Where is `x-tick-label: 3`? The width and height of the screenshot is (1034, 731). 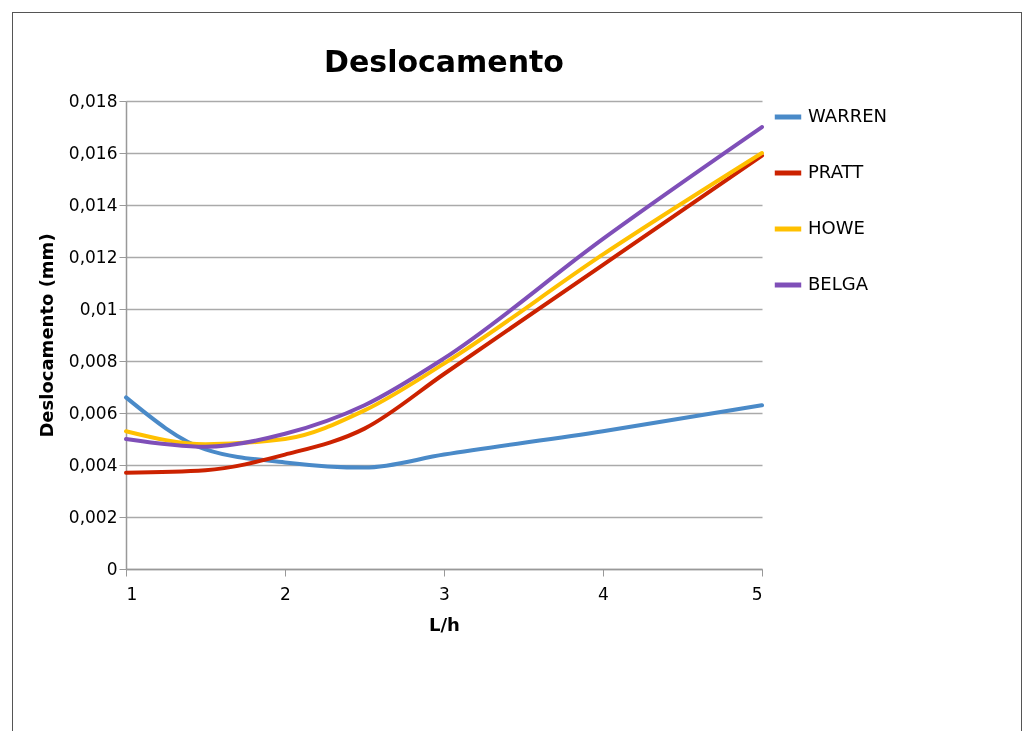 x-tick-label: 3 is located at coordinates (444, 593).